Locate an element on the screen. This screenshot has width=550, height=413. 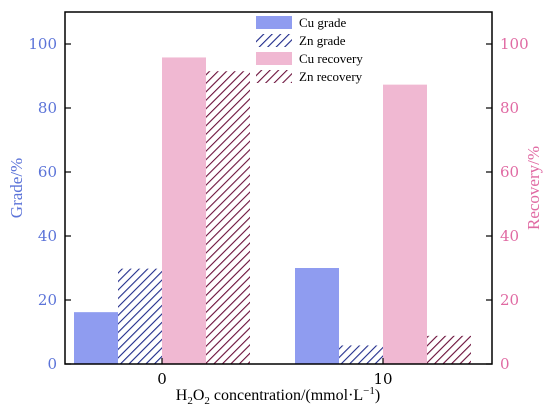
y-right-tick-label: 20 is located at coordinates (509, 300).